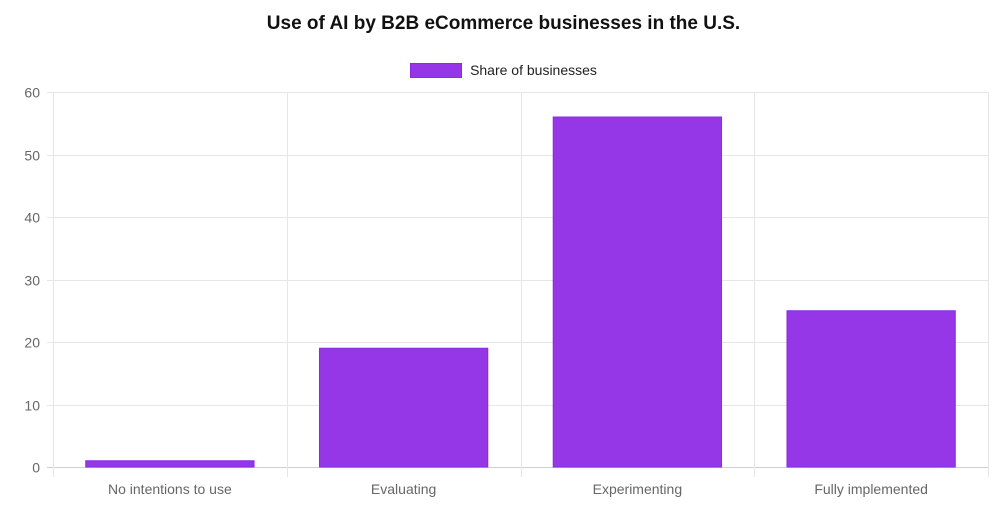  Describe the element at coordinates (32, 156) in the screenshot. I see `y-tick-label: 50` at that location.